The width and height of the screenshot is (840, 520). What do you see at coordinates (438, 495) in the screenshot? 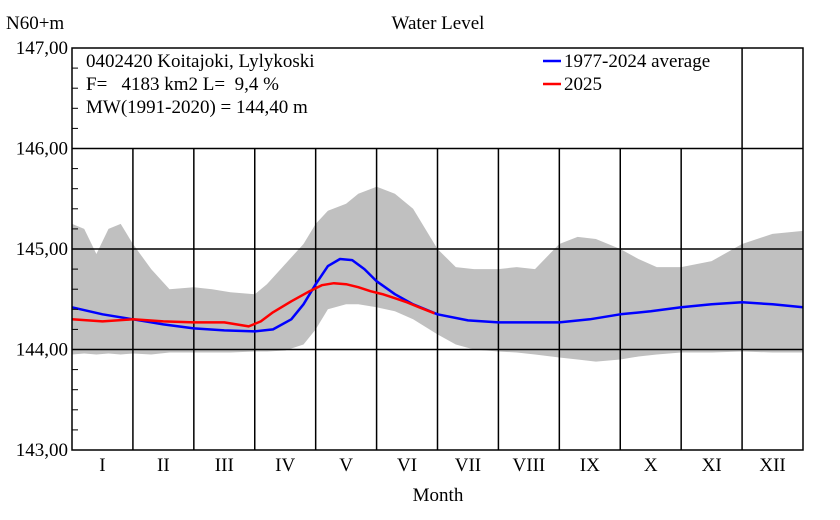
I see `x-axis-label: Month` at bounding box center [438, 495].